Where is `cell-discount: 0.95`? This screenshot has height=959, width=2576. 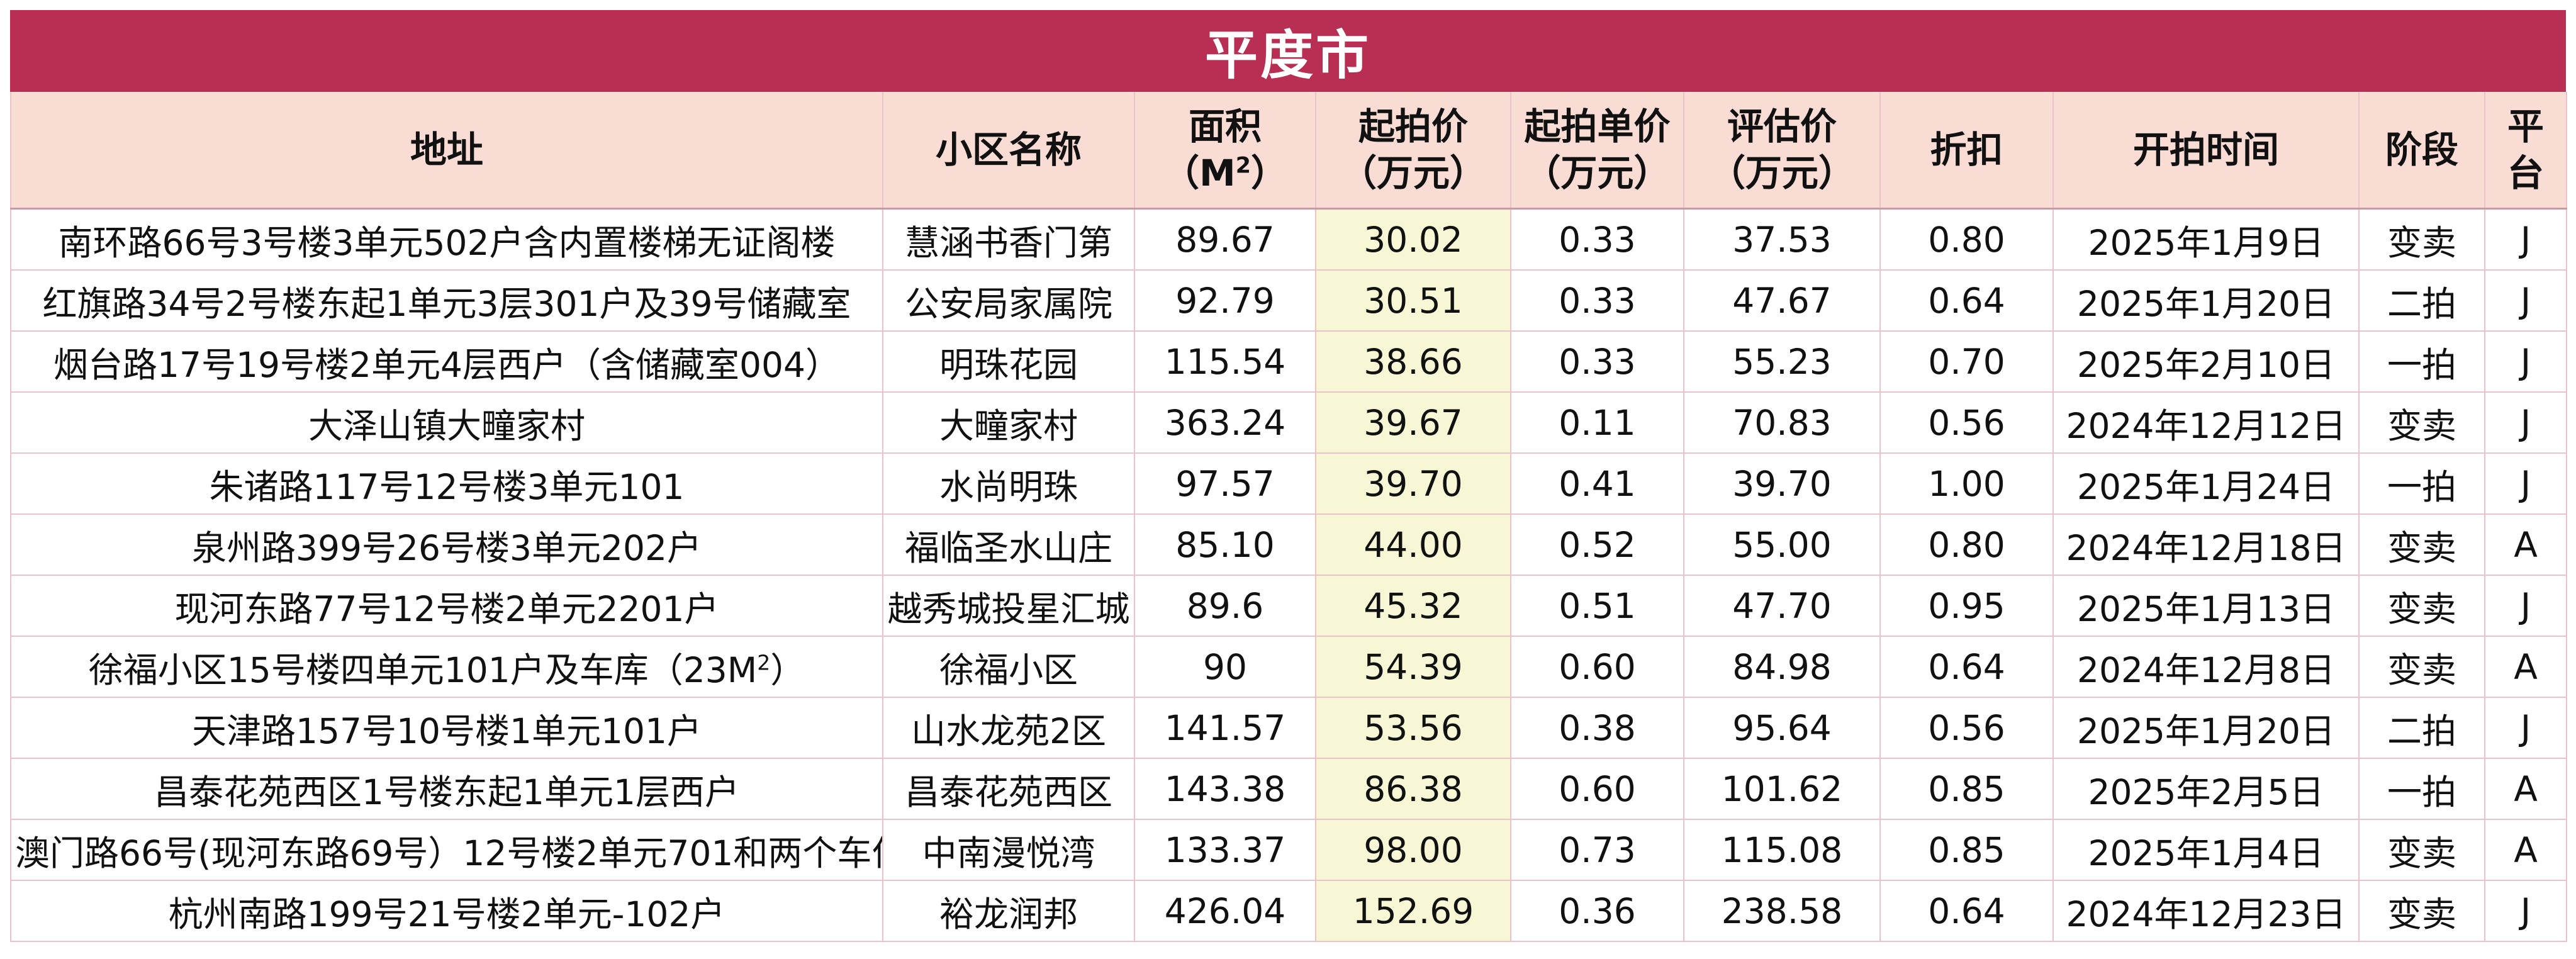
cell-discount: 0.95 is located at coordinates (1966, 606).